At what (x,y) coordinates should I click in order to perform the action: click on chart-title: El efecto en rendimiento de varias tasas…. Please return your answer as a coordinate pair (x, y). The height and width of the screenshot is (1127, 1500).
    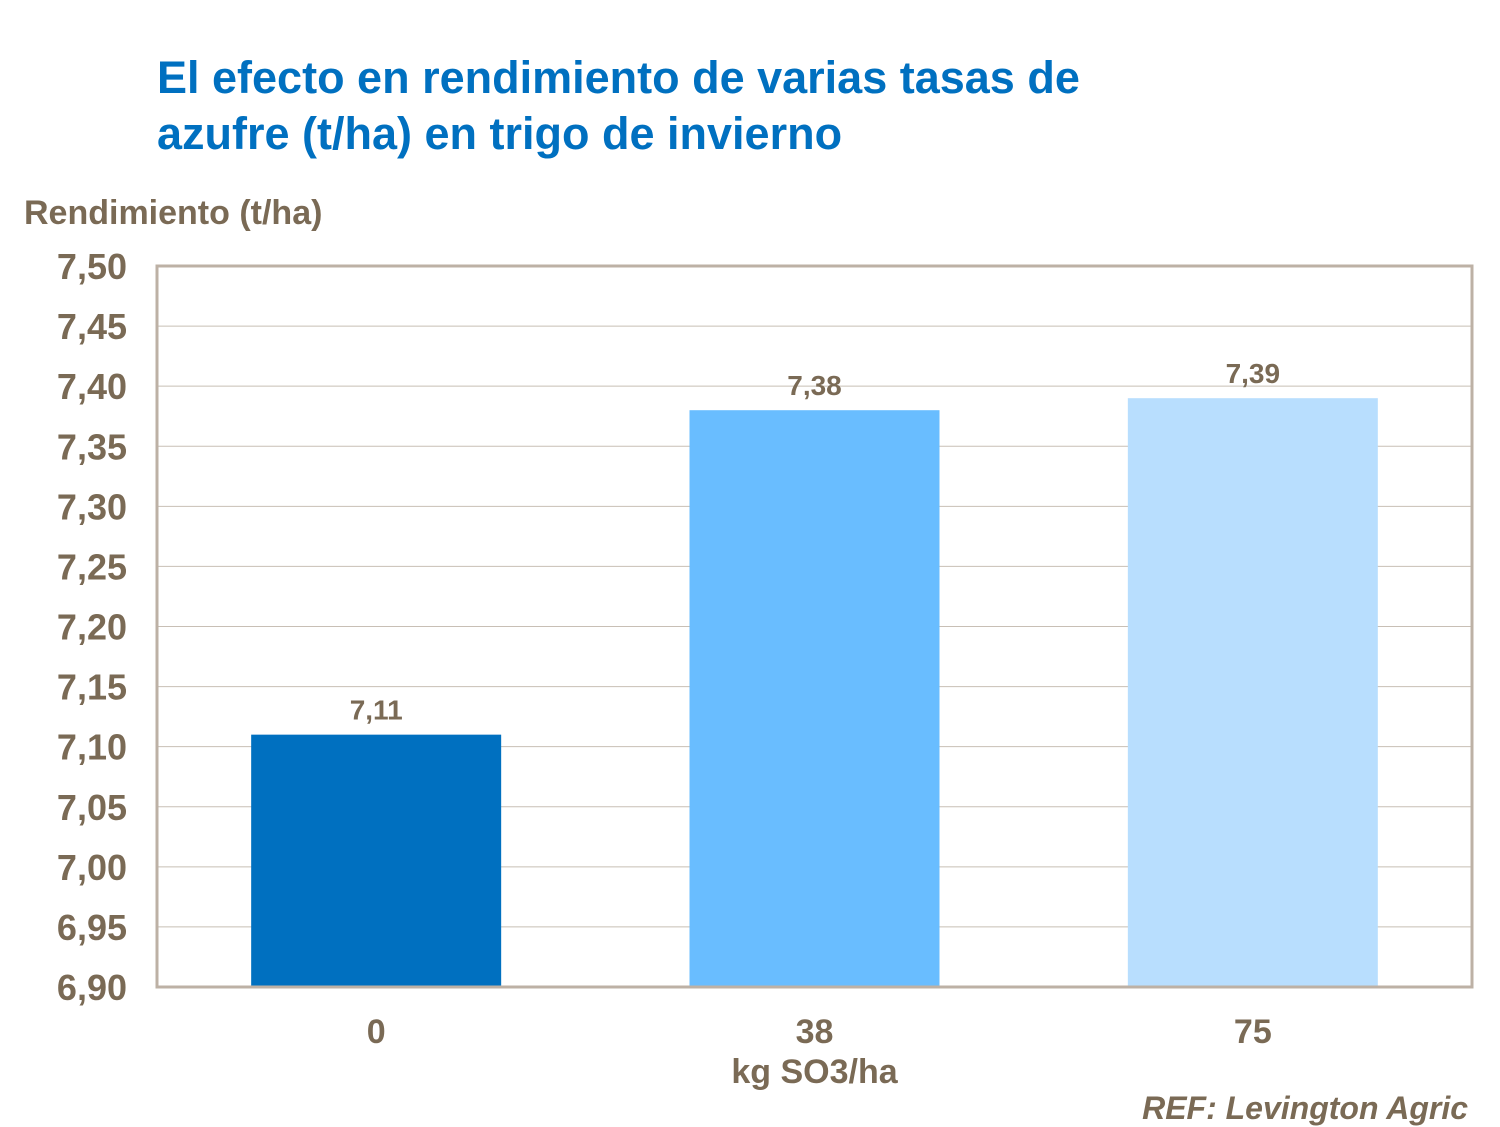
    Looking at the image, I should click on (618, 106).